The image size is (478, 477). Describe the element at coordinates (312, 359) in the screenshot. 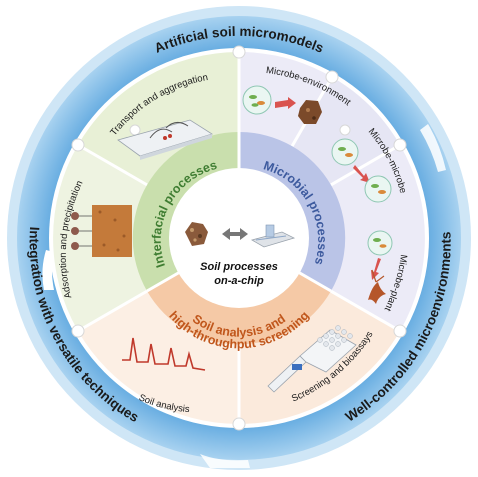

I see `screening-icon` at that location.